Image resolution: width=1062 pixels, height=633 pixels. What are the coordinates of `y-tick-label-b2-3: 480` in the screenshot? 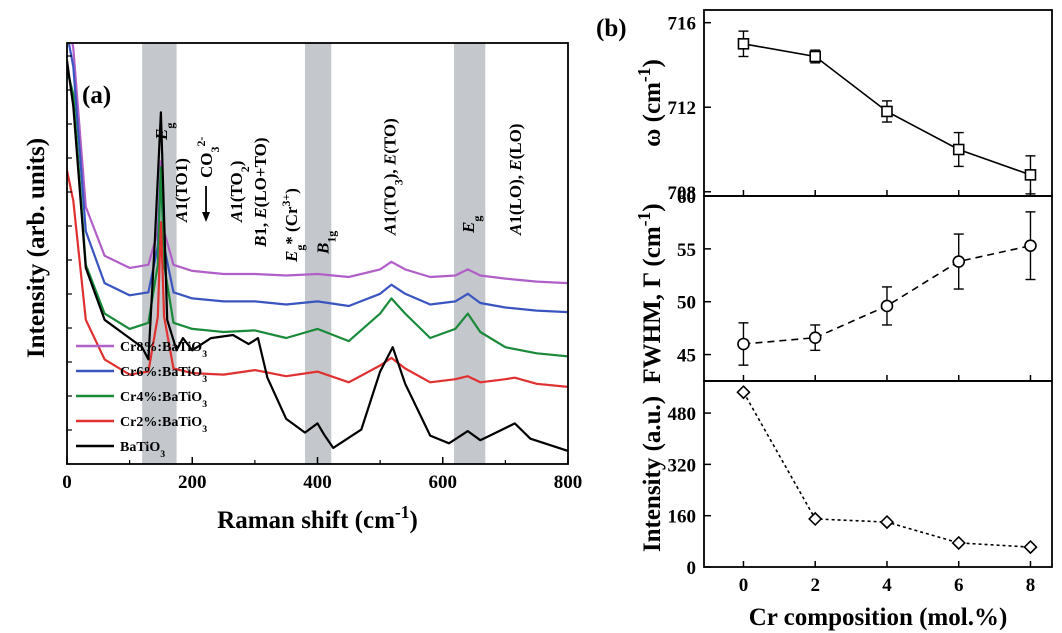 It's located at (682, 414).